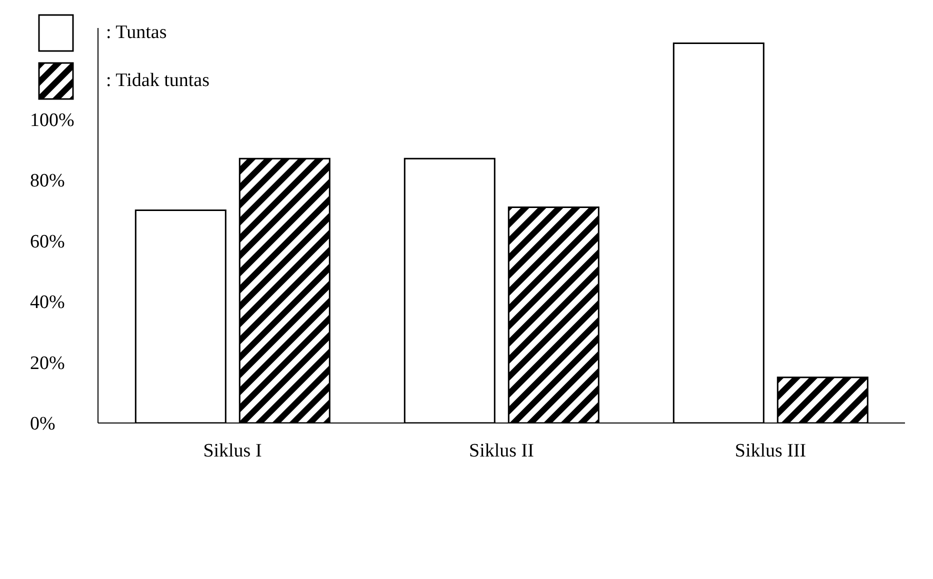 Image resolution: width=933 pixels, height=579 pixels. Describe the element at coordinates (136, 33) in the screenshot. I see `legend-label: : Tuntas` at that location.